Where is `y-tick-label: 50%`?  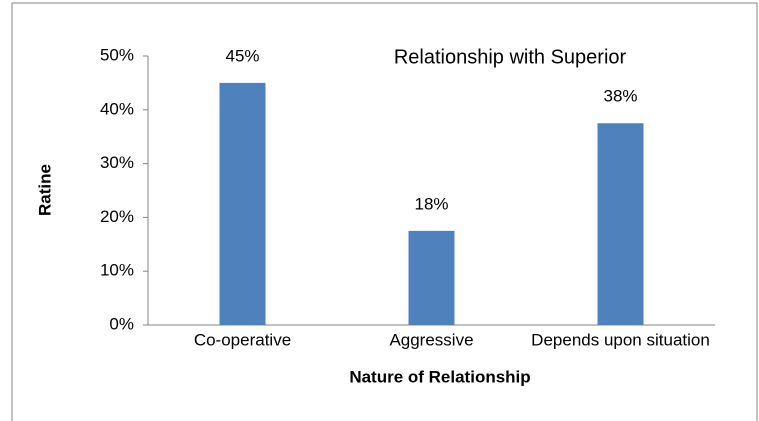 y-tick-label: 50% is located at coordinates (117, 54).